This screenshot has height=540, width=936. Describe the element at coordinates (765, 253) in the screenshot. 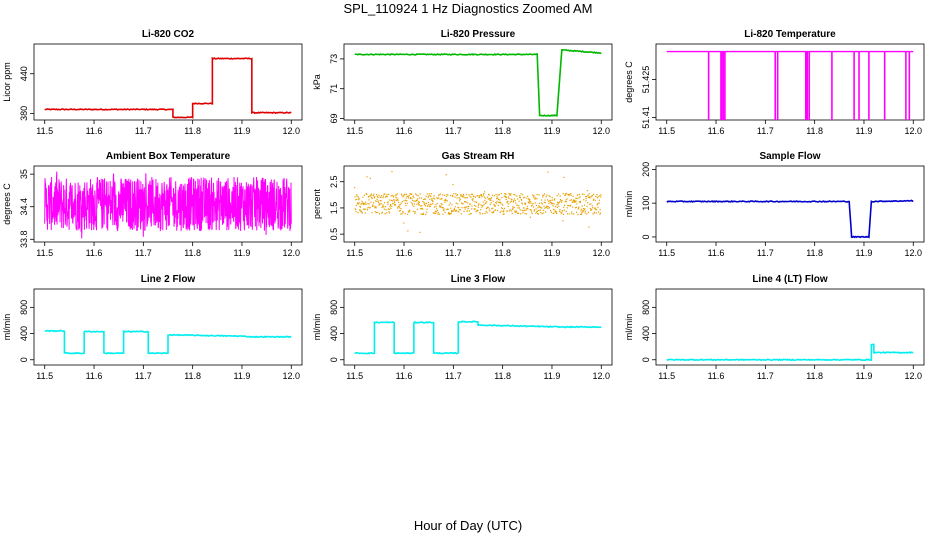

I see `x-tick-label: 11.7` at that location.